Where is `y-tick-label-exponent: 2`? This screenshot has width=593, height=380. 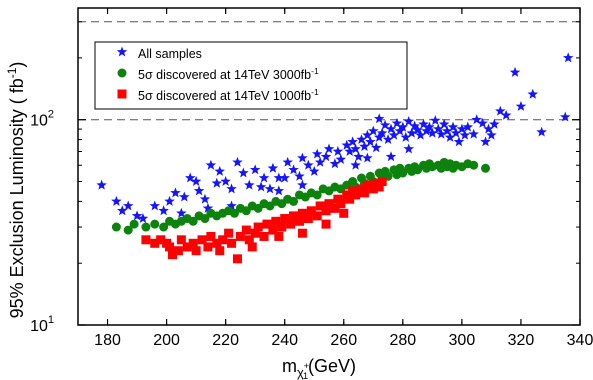 y-tick-label-exponent: 2 is located at coordinates (51, 115).